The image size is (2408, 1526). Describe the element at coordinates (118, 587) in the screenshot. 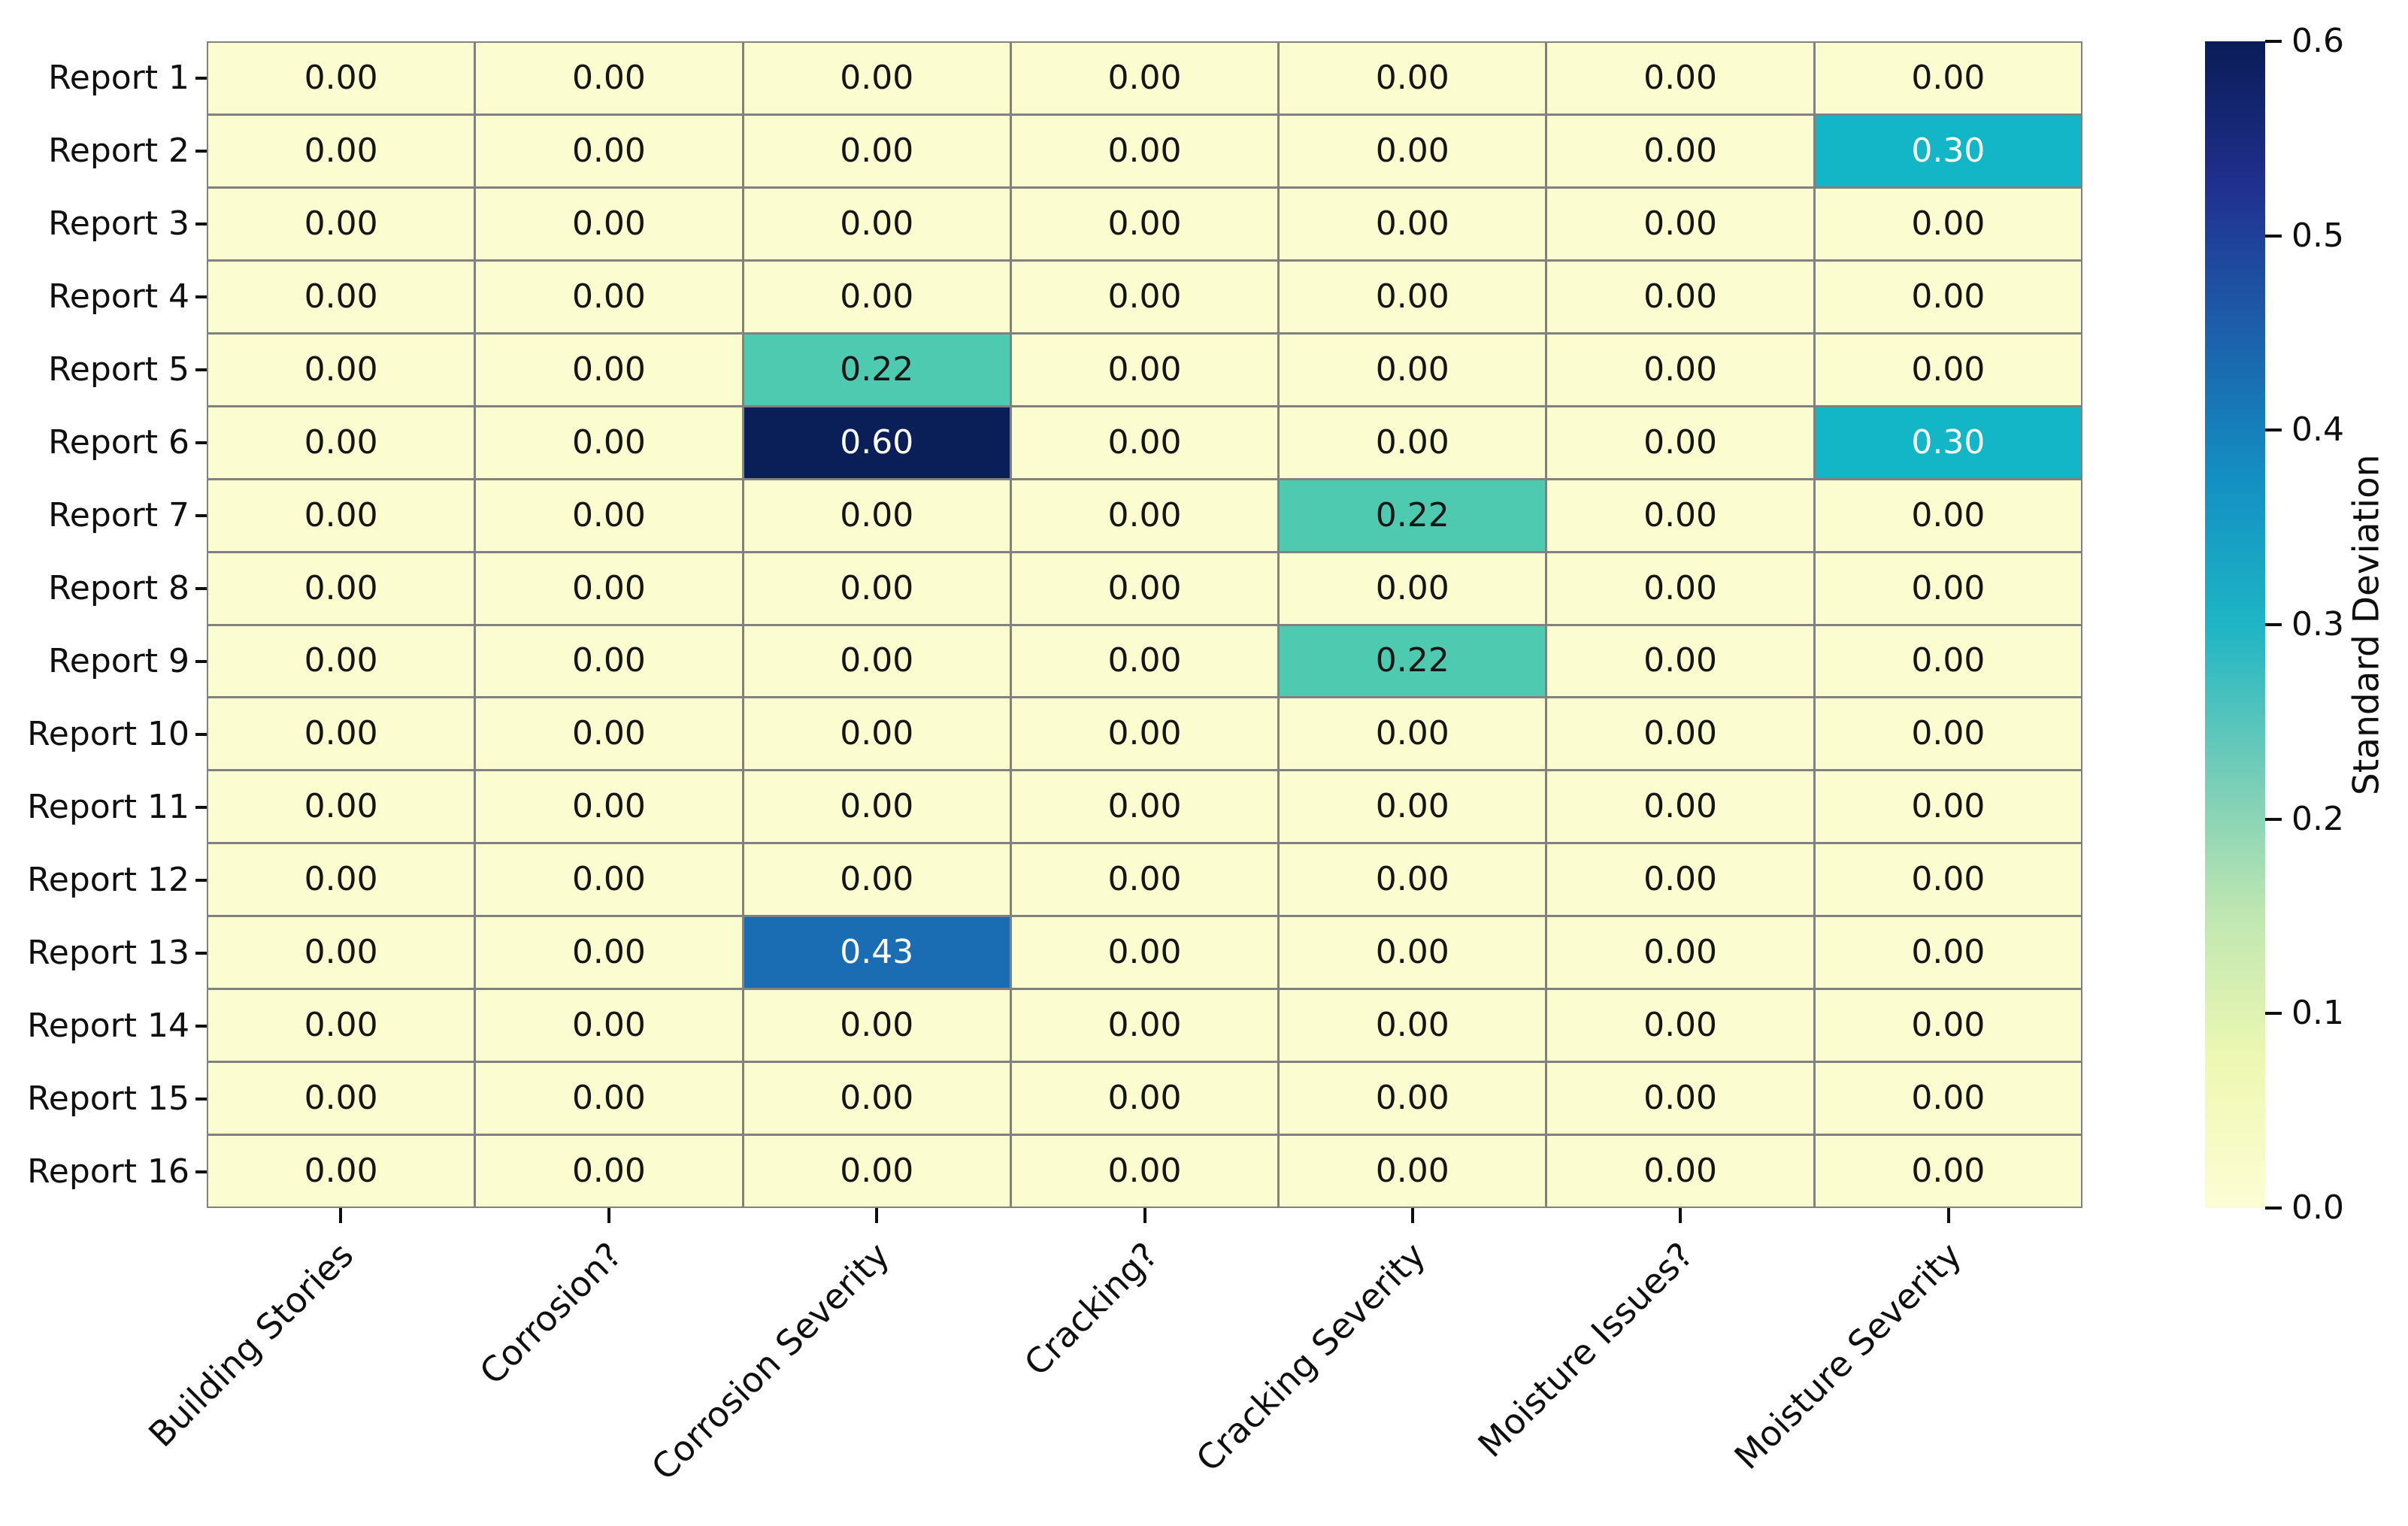

I see `y-tick-label: Report 8` at that location.